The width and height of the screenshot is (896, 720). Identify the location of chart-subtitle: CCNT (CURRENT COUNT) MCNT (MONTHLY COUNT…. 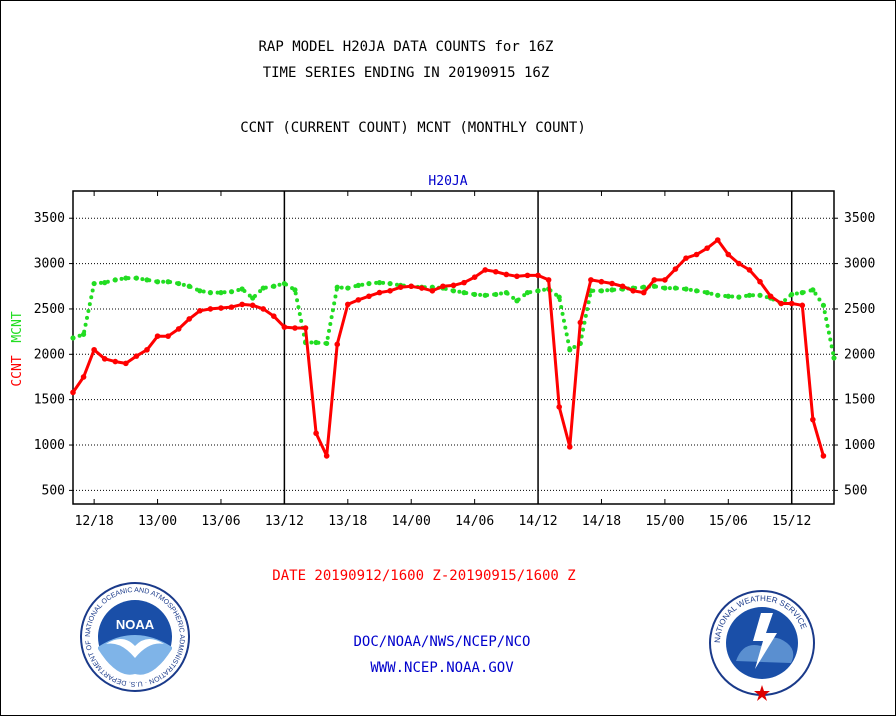
(413, 128).